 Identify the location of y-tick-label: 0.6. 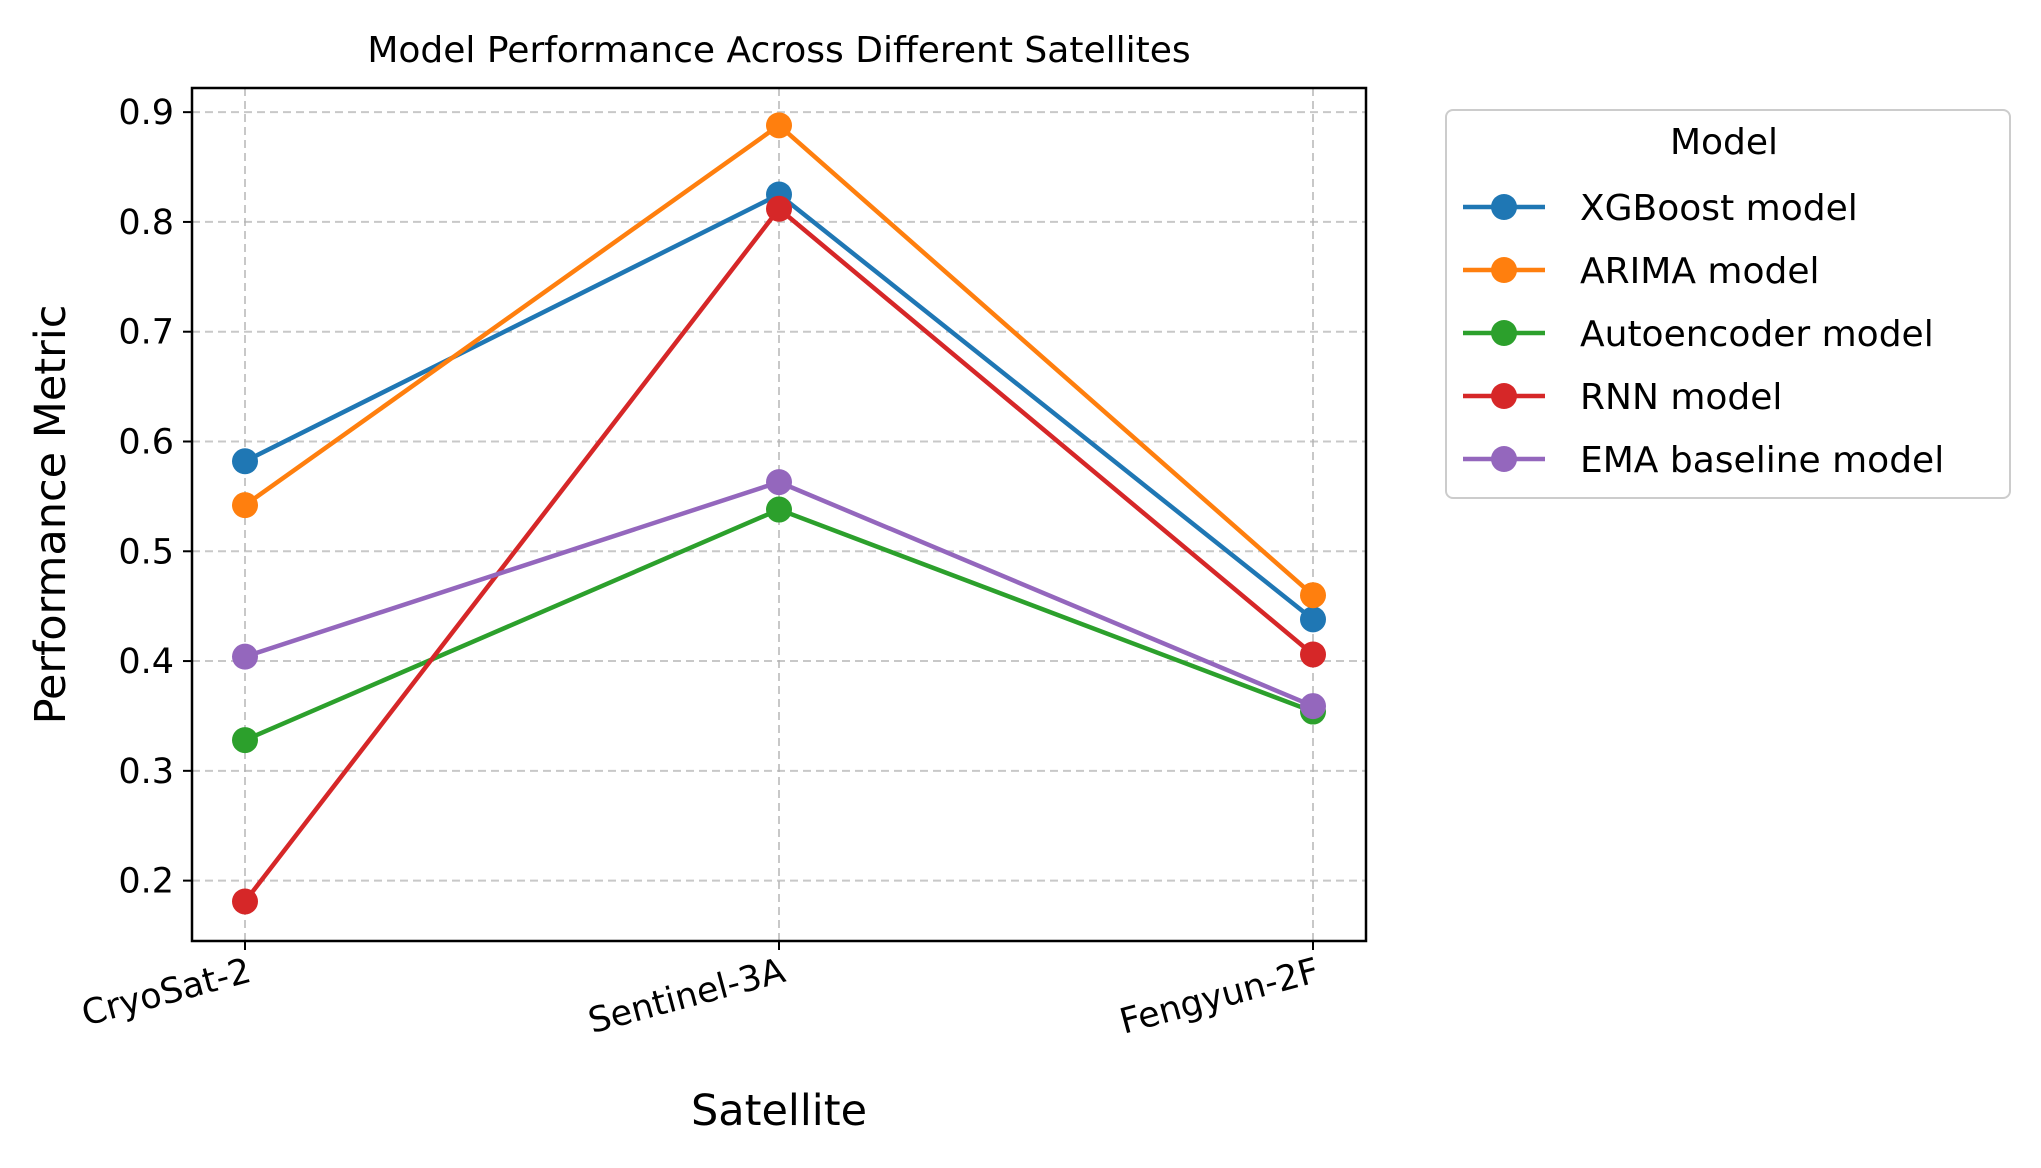
(146, 442).